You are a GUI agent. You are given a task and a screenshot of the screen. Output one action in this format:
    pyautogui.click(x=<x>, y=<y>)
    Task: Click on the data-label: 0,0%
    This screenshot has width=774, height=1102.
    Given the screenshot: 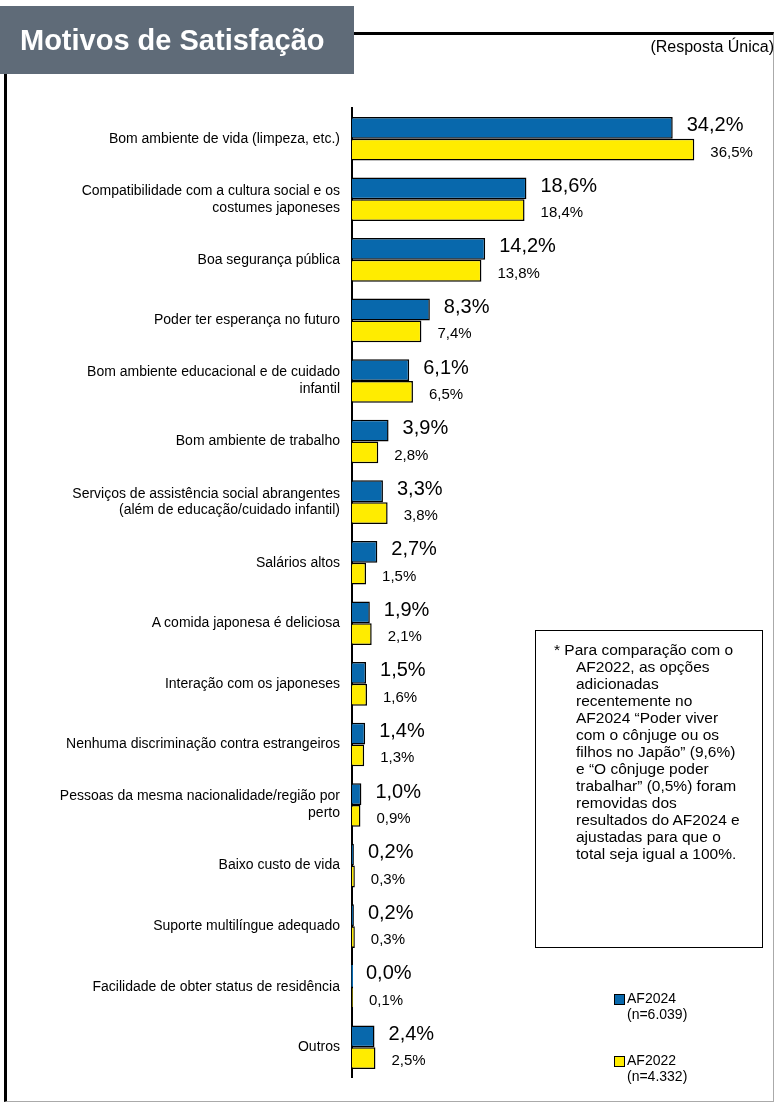 What is the action you would take?
    pyautogui.click(x=389, y=972)
    